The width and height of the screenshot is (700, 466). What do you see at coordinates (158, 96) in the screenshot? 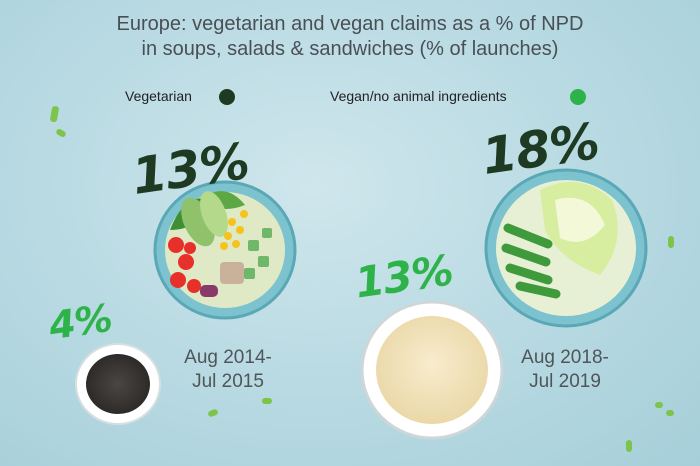
I see `legend-label-vegetarian: Vegetarian` at bounding box center [158, 96].